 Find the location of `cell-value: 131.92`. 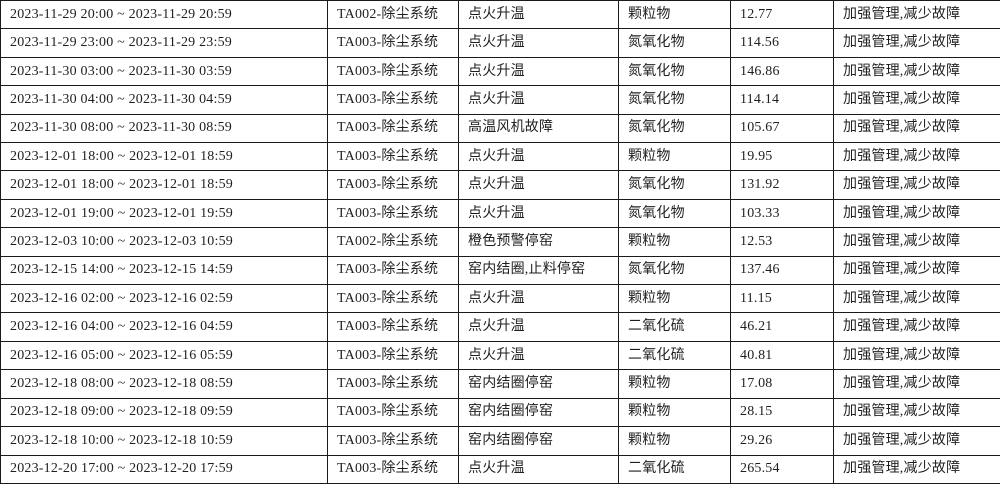

cell-value: 131.92 is located at coordinates (782, 185).